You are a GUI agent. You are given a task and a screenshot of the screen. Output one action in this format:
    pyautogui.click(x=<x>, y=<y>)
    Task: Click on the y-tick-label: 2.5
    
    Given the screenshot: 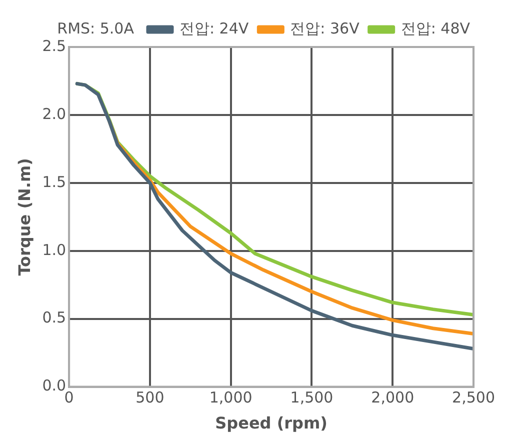 What is the action you would take?
    pyautogui.click(x=54, y=45)
    